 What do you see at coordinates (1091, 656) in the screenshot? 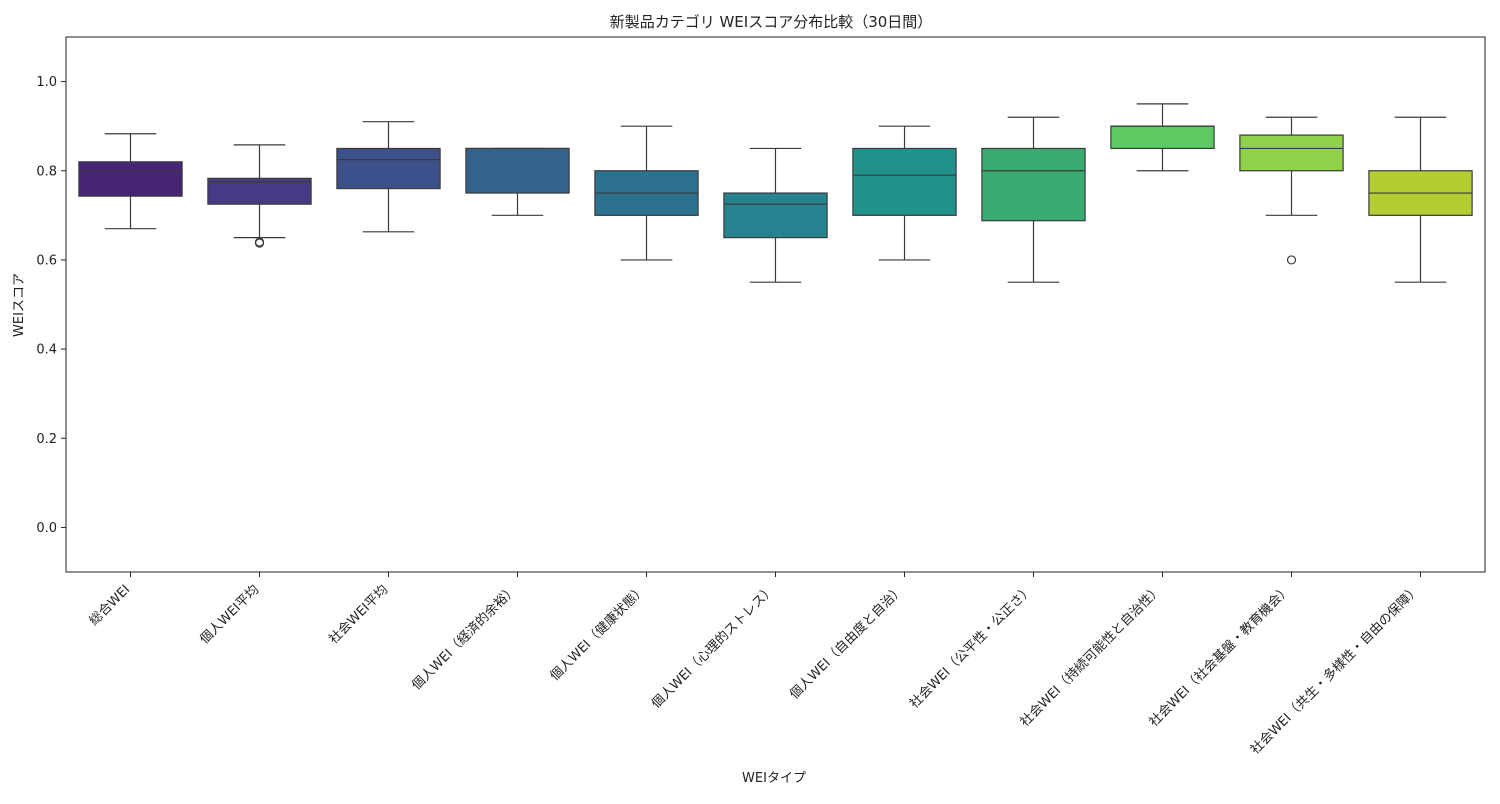
I see `x-tick-label: 社会WEI（持続可能性と自治性）` at bounding box center [1091, 656].